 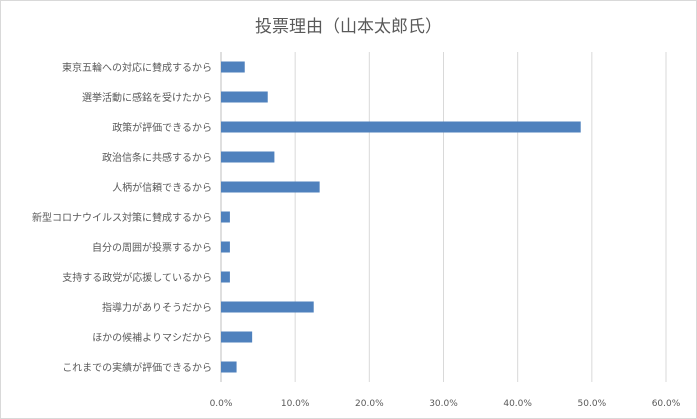 I want to click on x-tick-label: 0.0%, so click(x=221, y=404).